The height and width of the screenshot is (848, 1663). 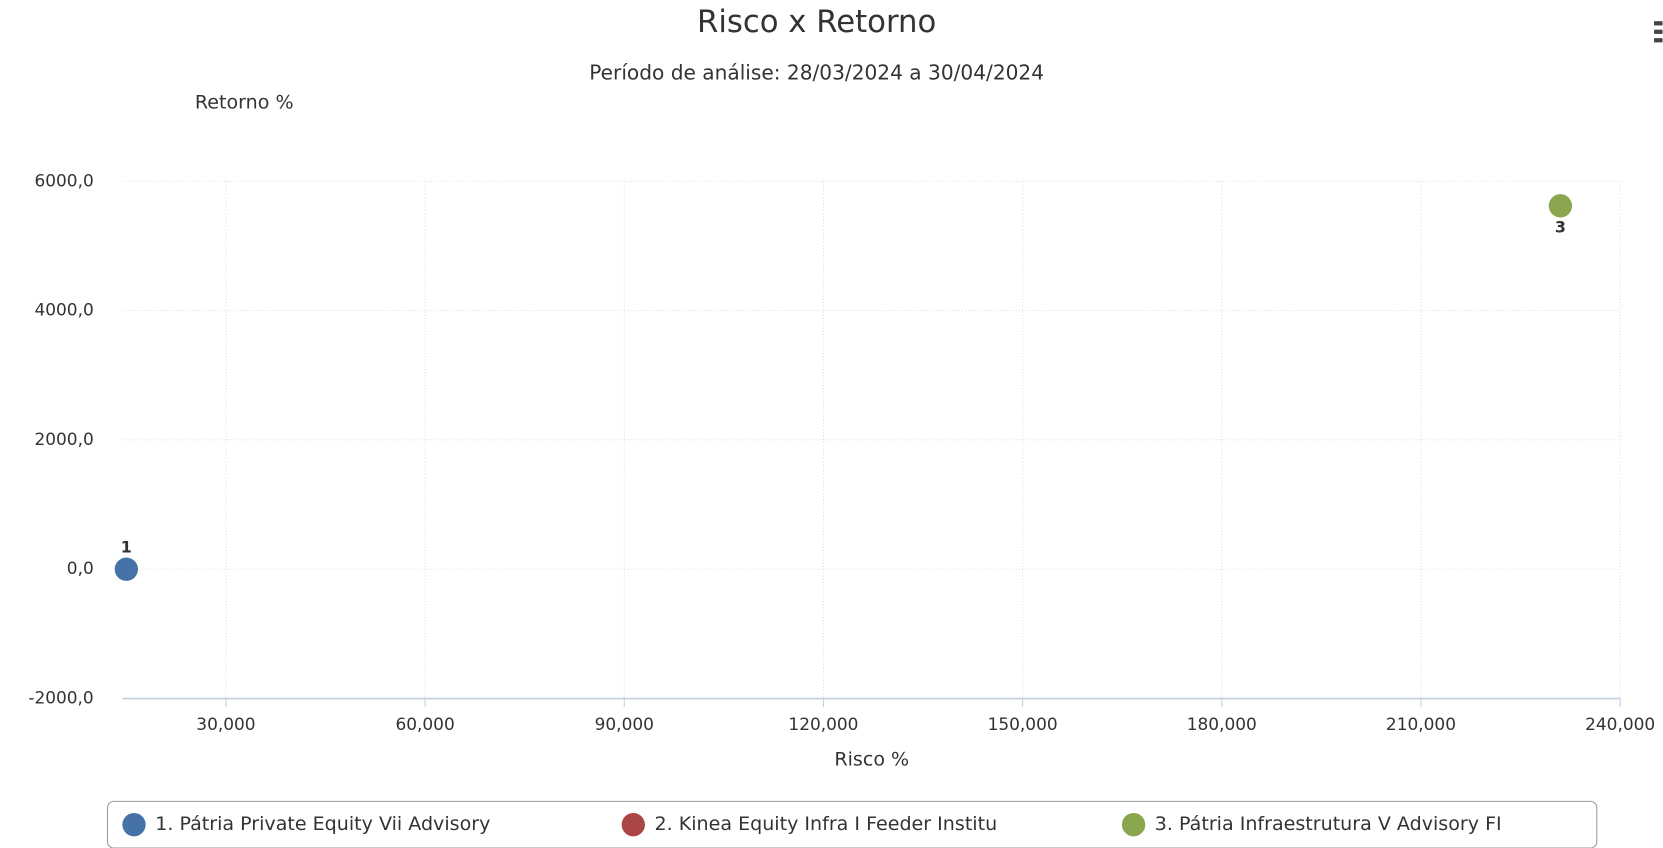 I want to click on menu-icon, so click(x=1658, y=32).